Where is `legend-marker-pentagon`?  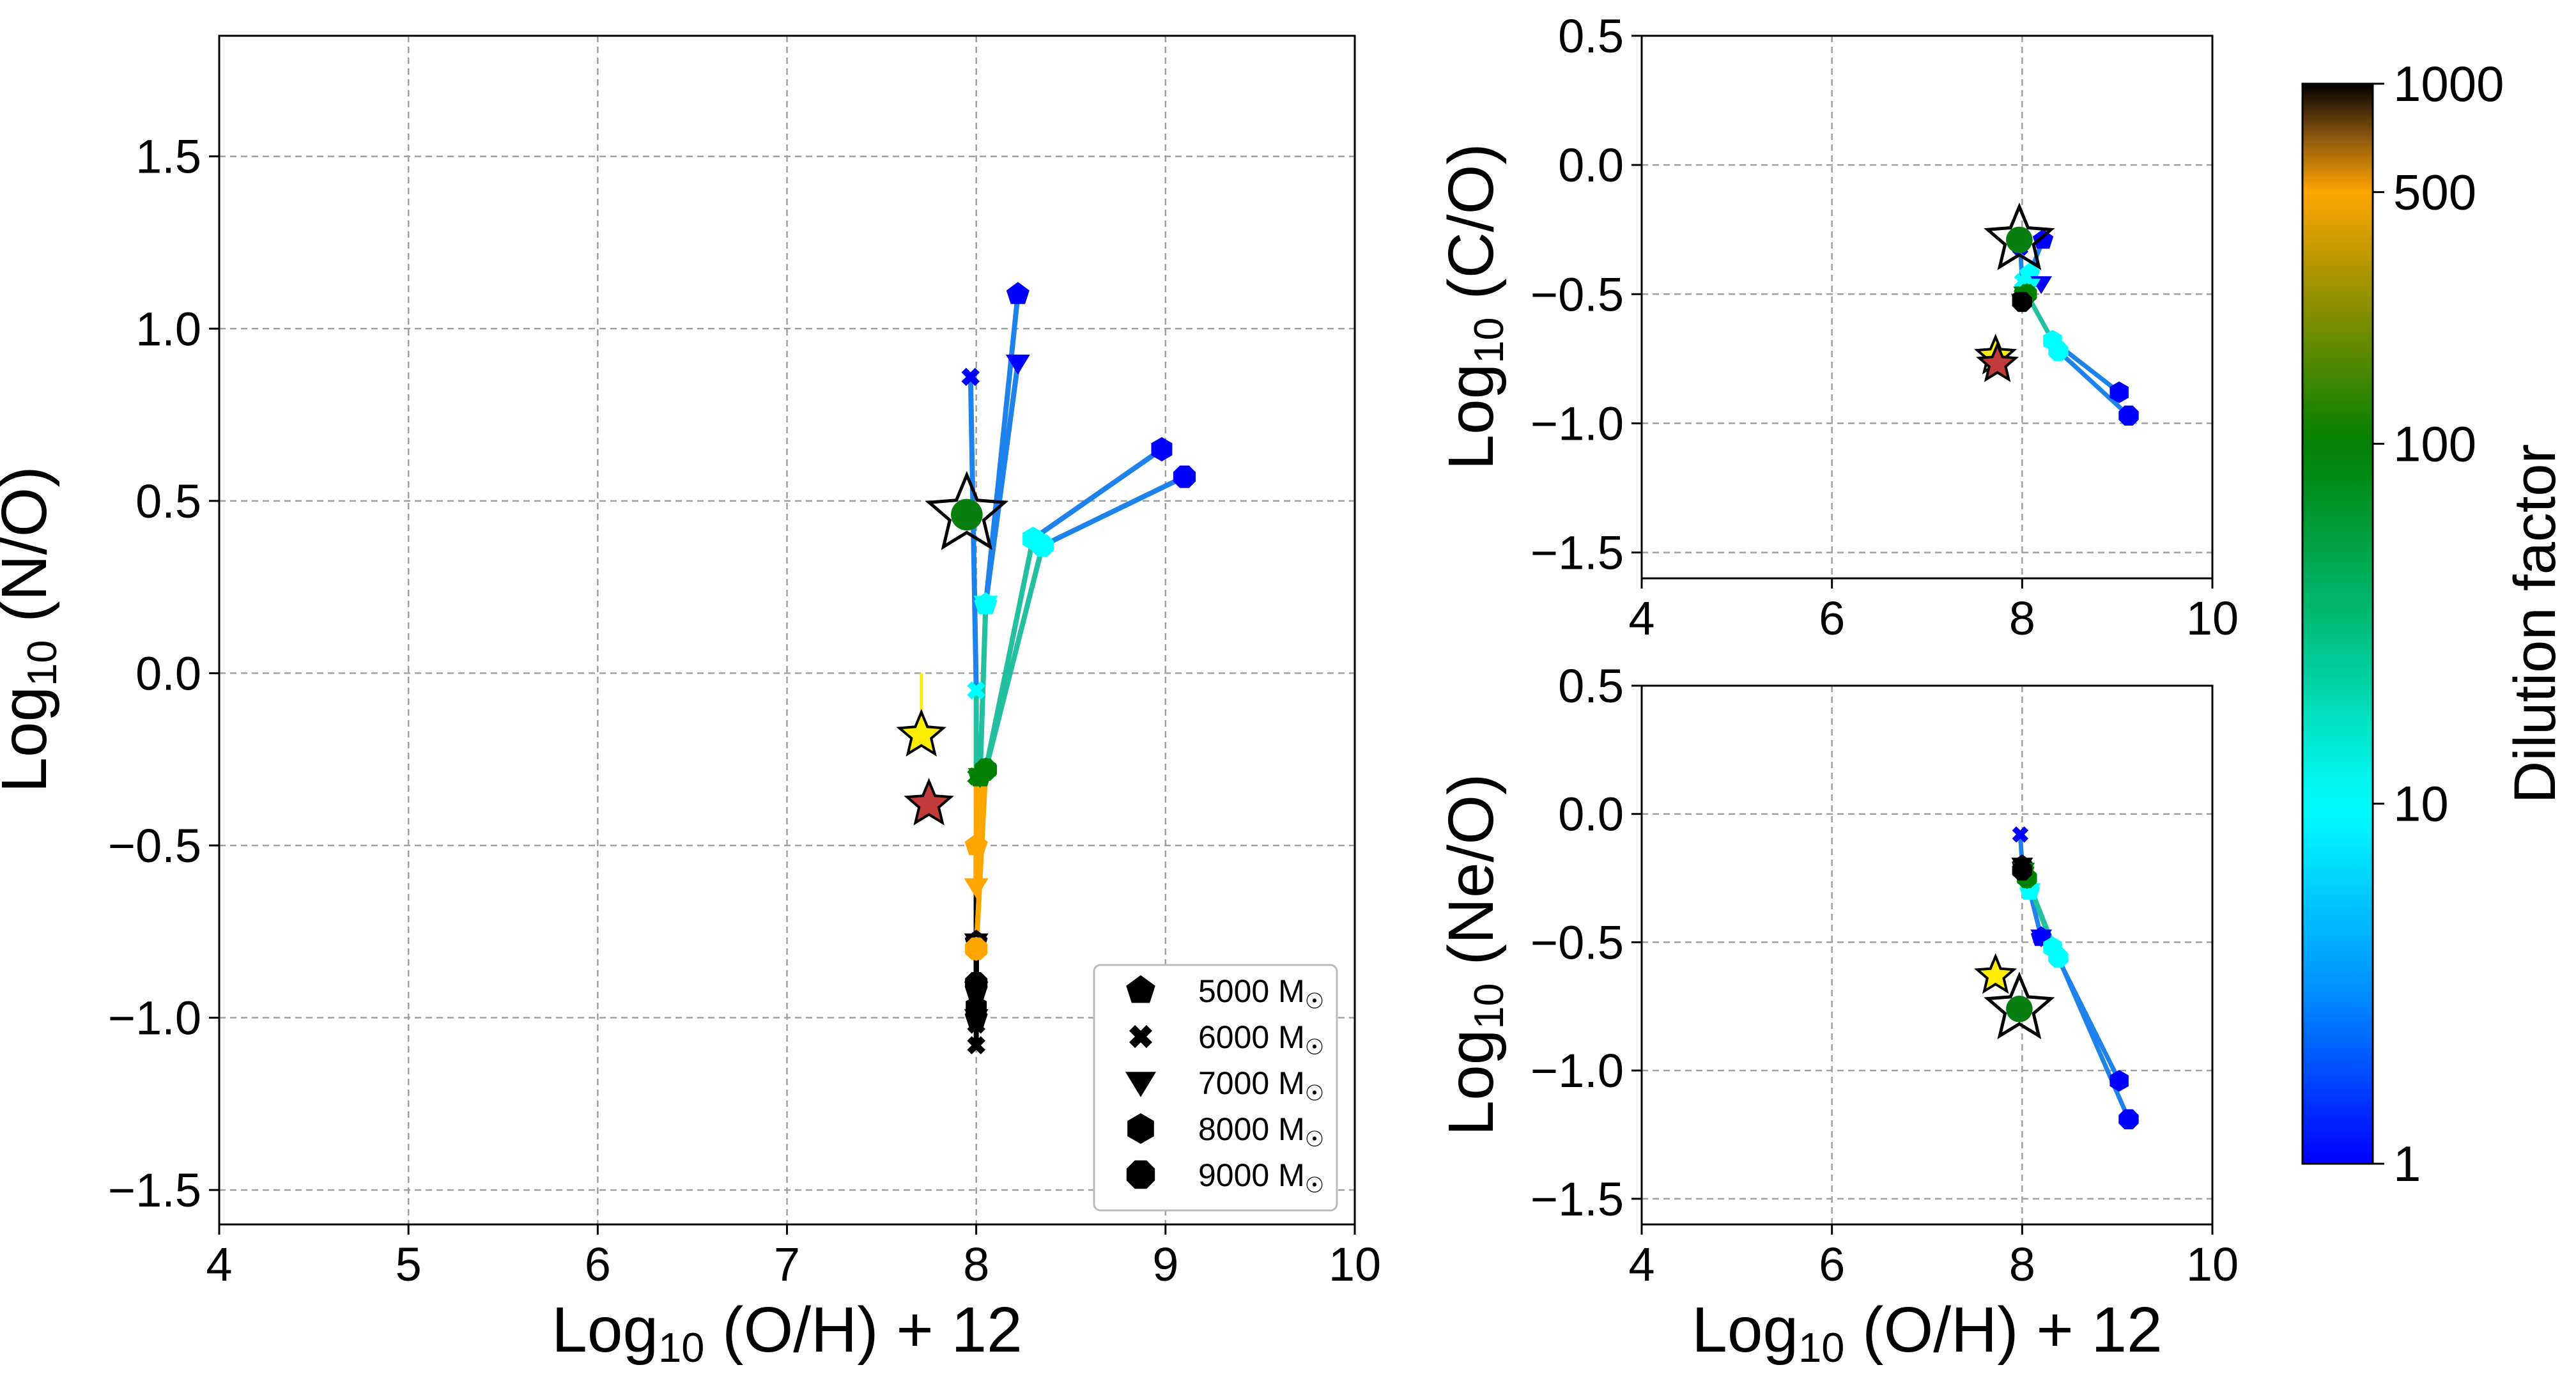 legend-marker-pentagon is located at coordinates (1140, 989).